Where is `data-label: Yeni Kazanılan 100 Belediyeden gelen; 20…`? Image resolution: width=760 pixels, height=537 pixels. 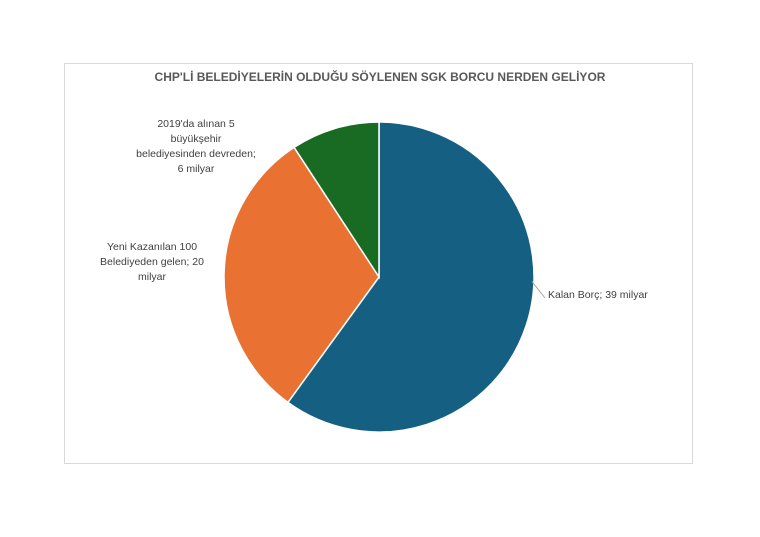 data-label: Yeni Kazanılan 100 Belediyeden gelen; 20… is located at coordinates (152, 262).